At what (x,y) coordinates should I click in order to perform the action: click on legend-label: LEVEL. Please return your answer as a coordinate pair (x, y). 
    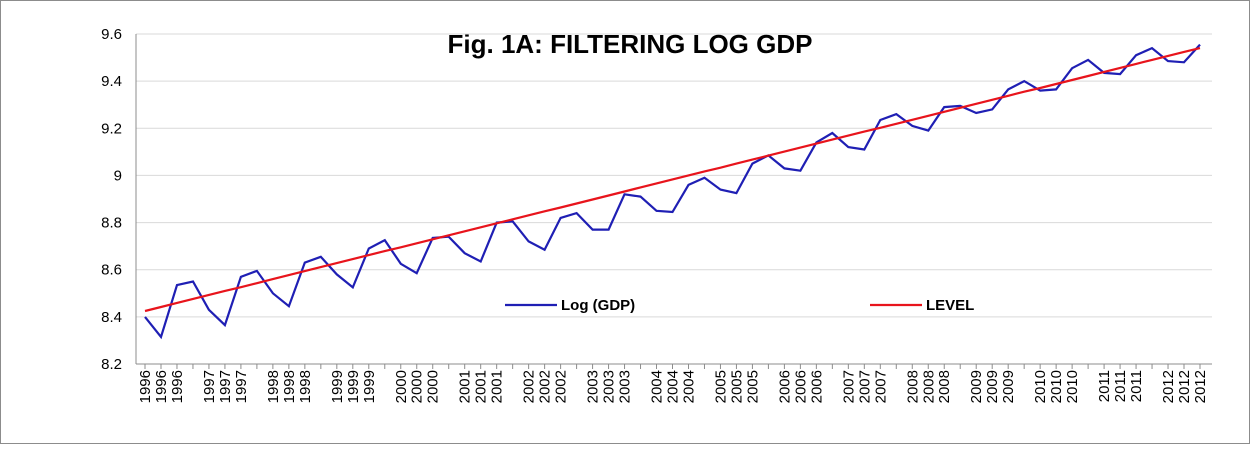
    Looking at the image, I should click on (950, 305).